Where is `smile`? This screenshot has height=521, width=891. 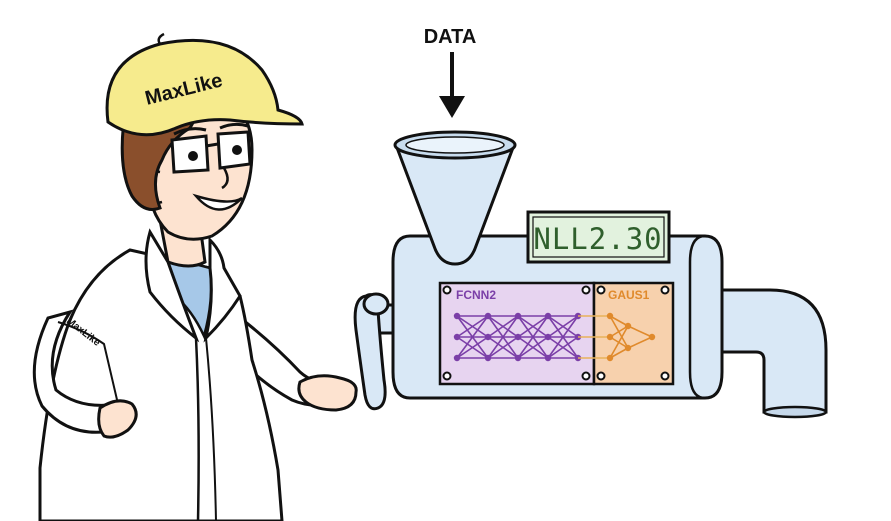 smile is located at coordinates (217, 202).